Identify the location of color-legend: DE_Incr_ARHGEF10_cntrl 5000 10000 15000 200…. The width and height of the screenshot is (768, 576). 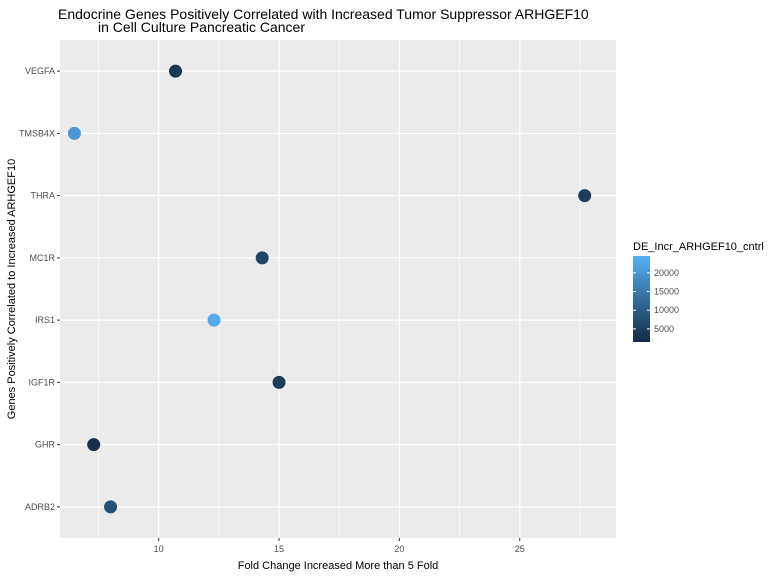
(698, 291).